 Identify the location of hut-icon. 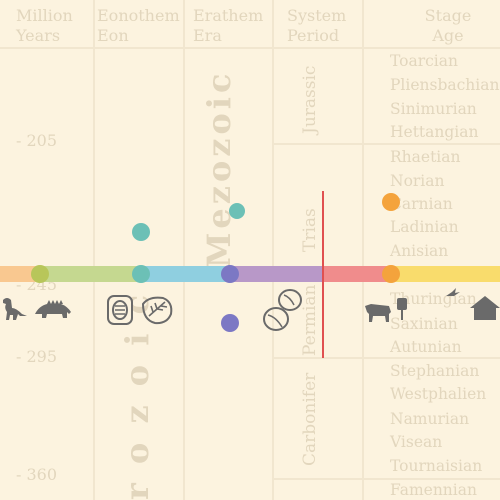
(485, 308).